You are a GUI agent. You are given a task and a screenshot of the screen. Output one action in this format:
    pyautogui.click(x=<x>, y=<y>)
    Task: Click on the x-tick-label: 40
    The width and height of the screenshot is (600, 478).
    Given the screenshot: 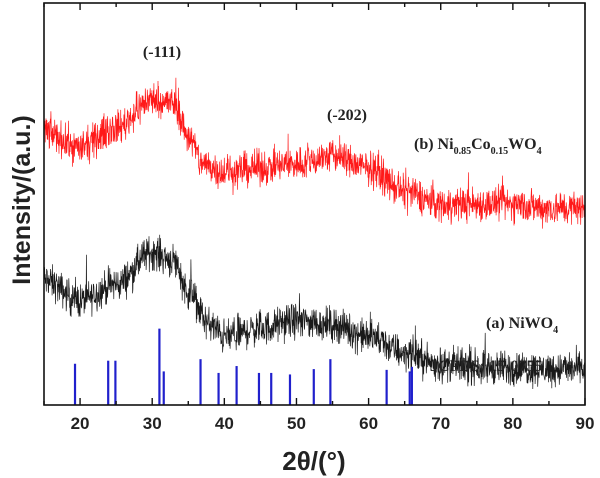 What is the action you would take?
    pyautogui.click(x=224, y=423)
    